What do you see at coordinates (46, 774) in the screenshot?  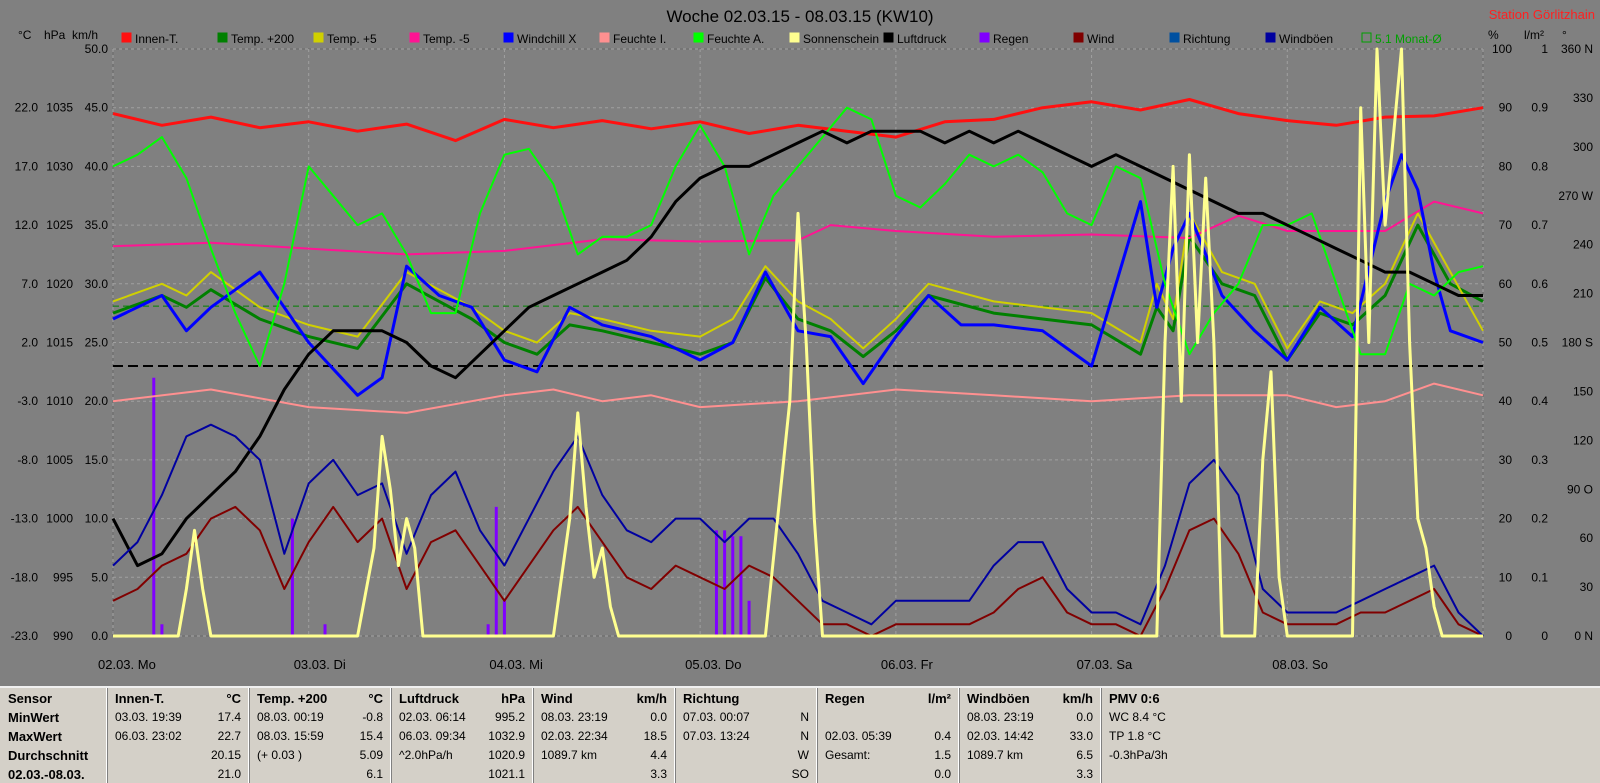 I see `row-label-period: 02.03.-08.03.` at bounding box center [46, 774].